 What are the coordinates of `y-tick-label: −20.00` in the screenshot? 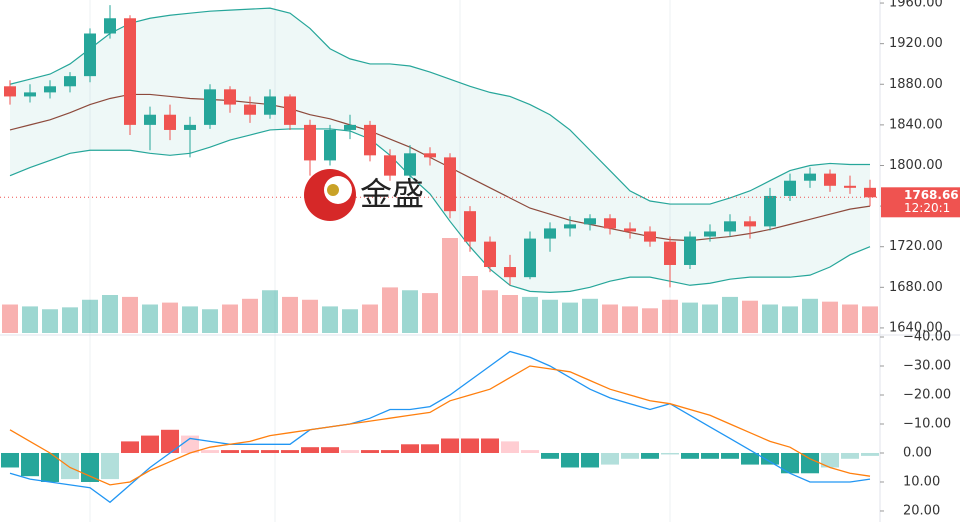 It's located at (927, 394).